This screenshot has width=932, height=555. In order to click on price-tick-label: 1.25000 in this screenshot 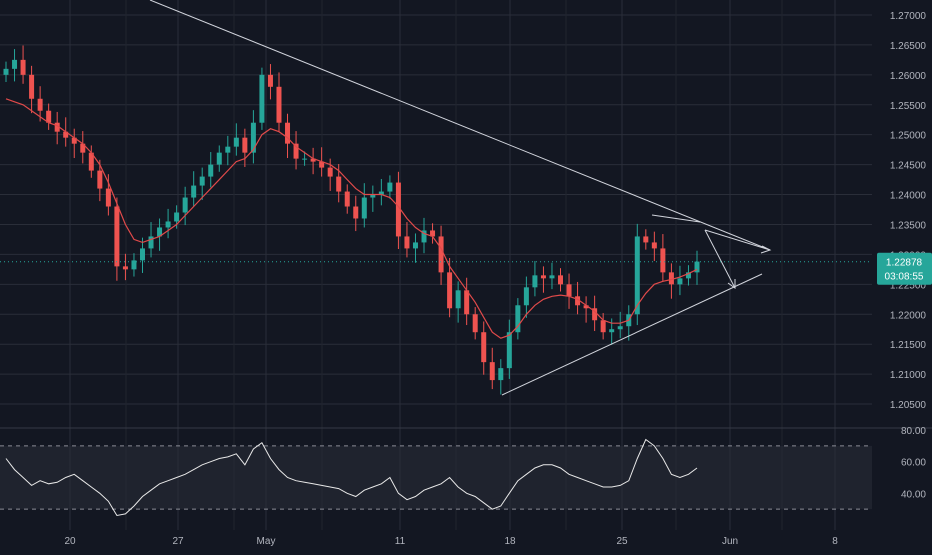, I will do `click(908, 136)`.